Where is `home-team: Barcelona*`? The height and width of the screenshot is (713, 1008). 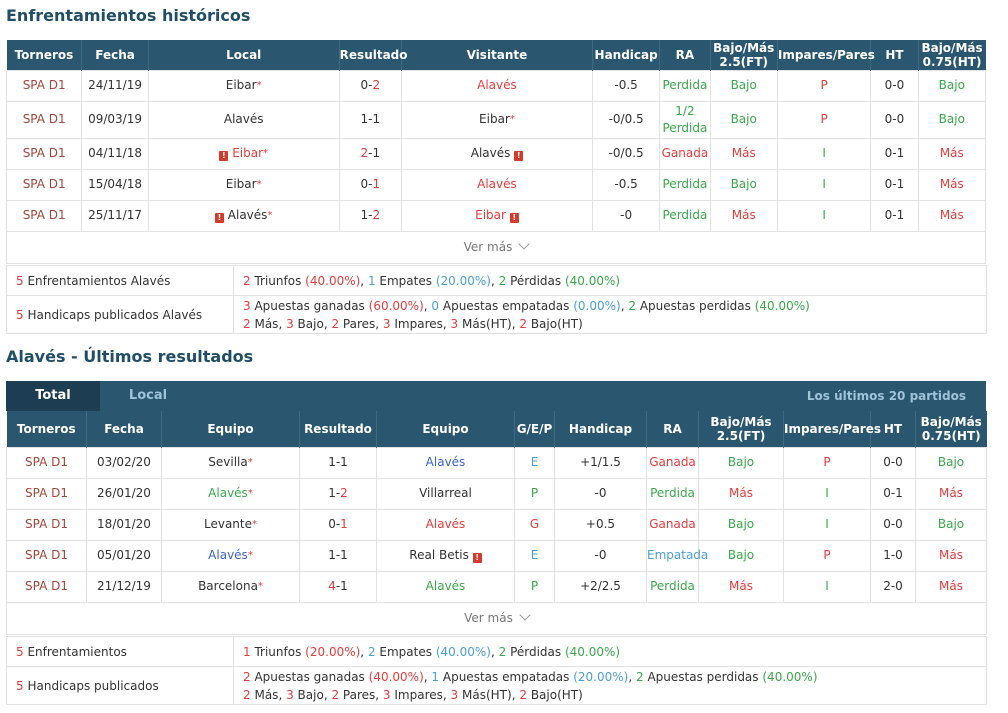 home-team: Barcelona* is located at coordinates (230, 586).